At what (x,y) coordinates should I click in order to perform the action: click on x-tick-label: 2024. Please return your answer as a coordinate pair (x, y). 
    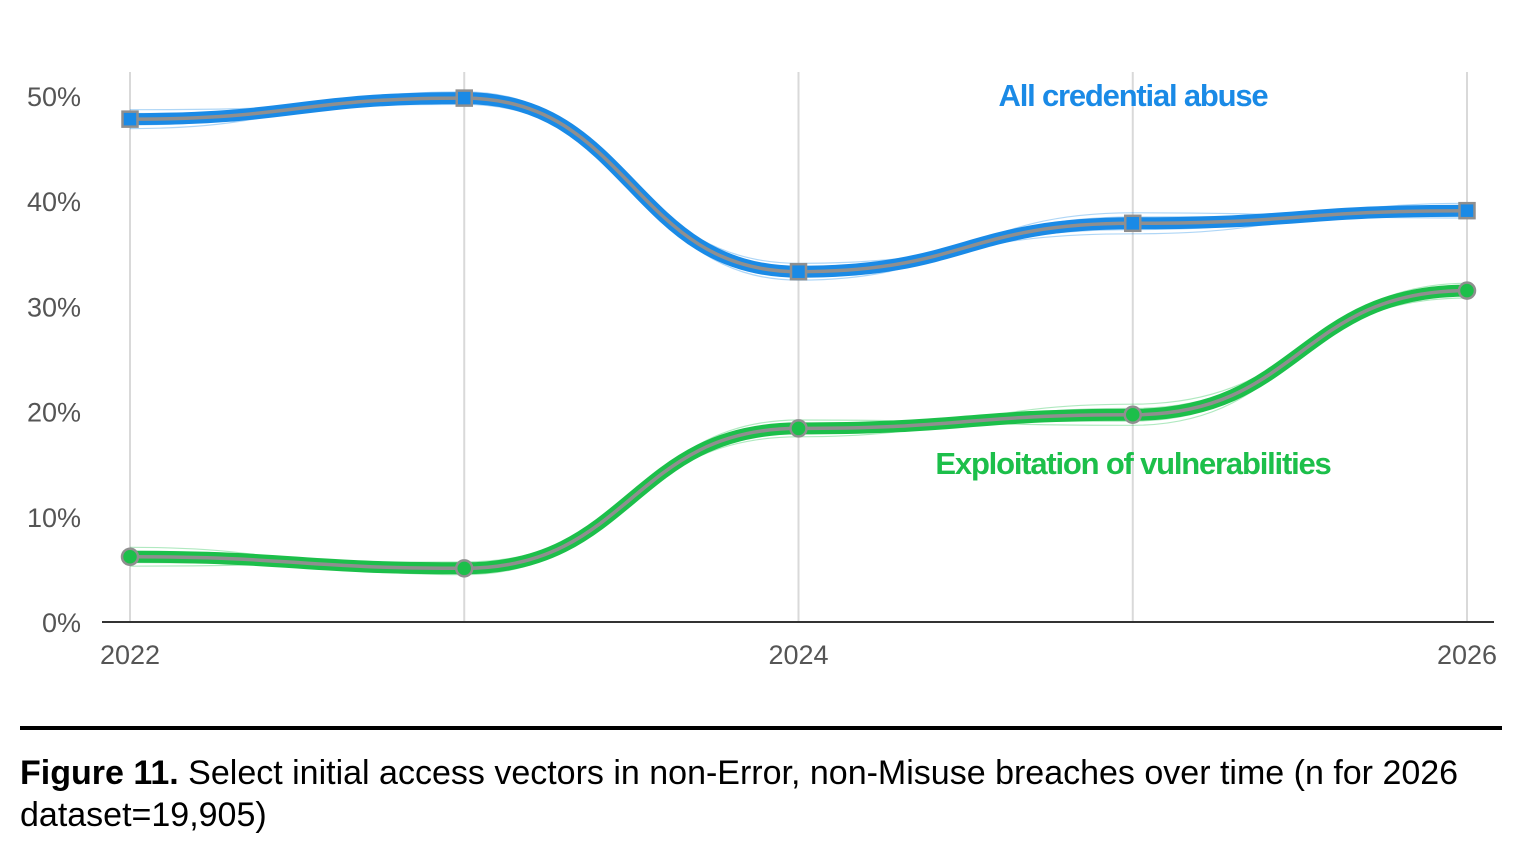
    Looking at the image, I should click on (798, 655).